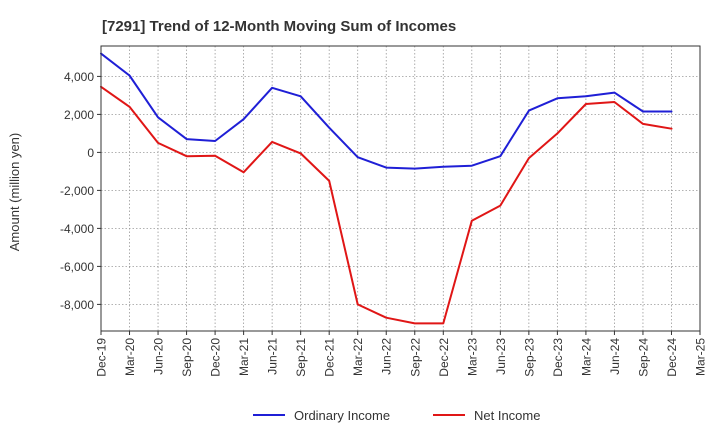 The image size is (720, 445). Describe the element at coordinates (507, 415) in the screenshot. I see `legend-label: Net Income` at that location.